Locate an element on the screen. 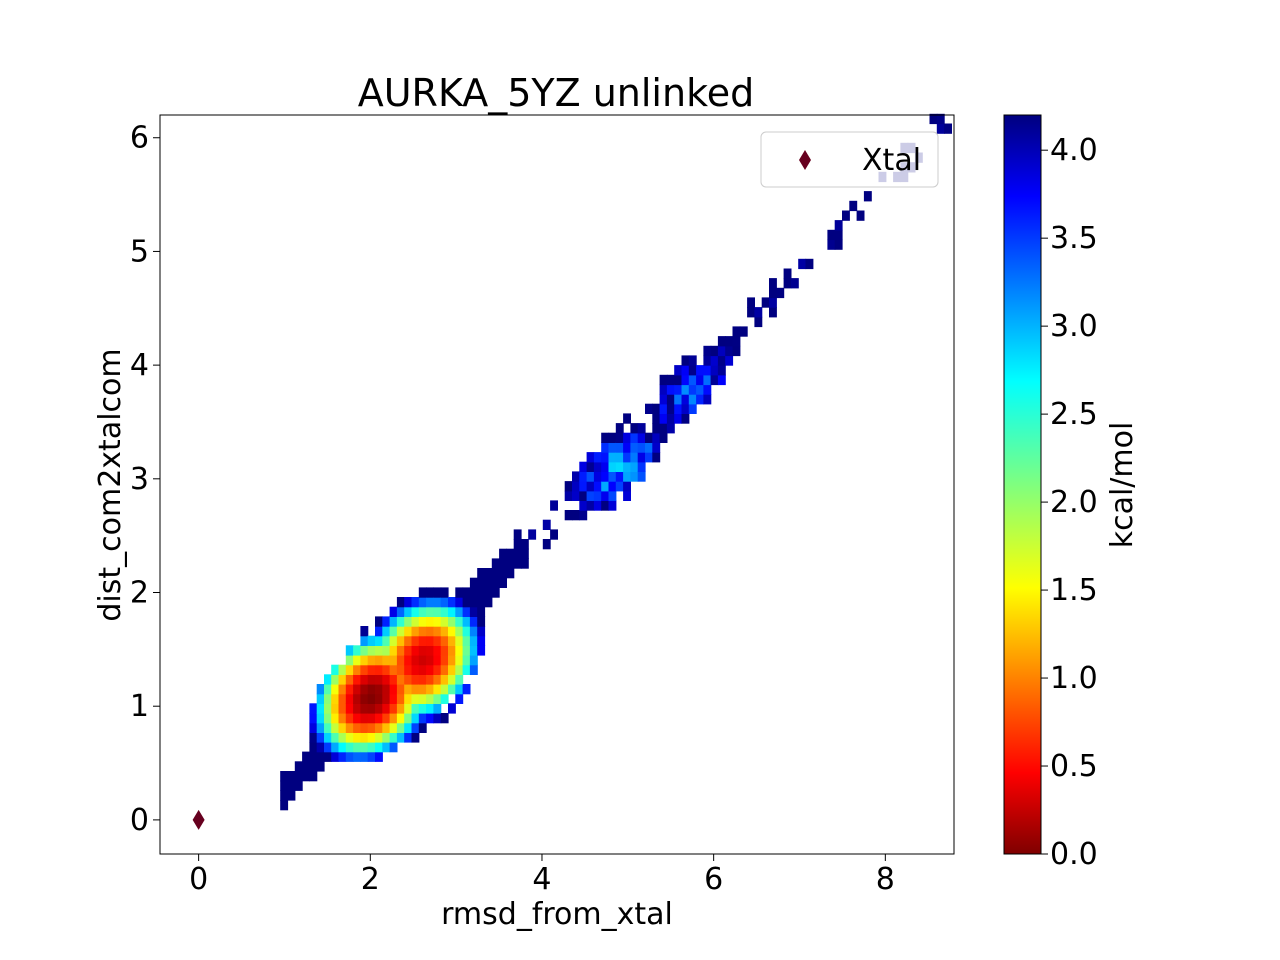  legend-label-xtal: Xtal is located at coordinates (891, 160).